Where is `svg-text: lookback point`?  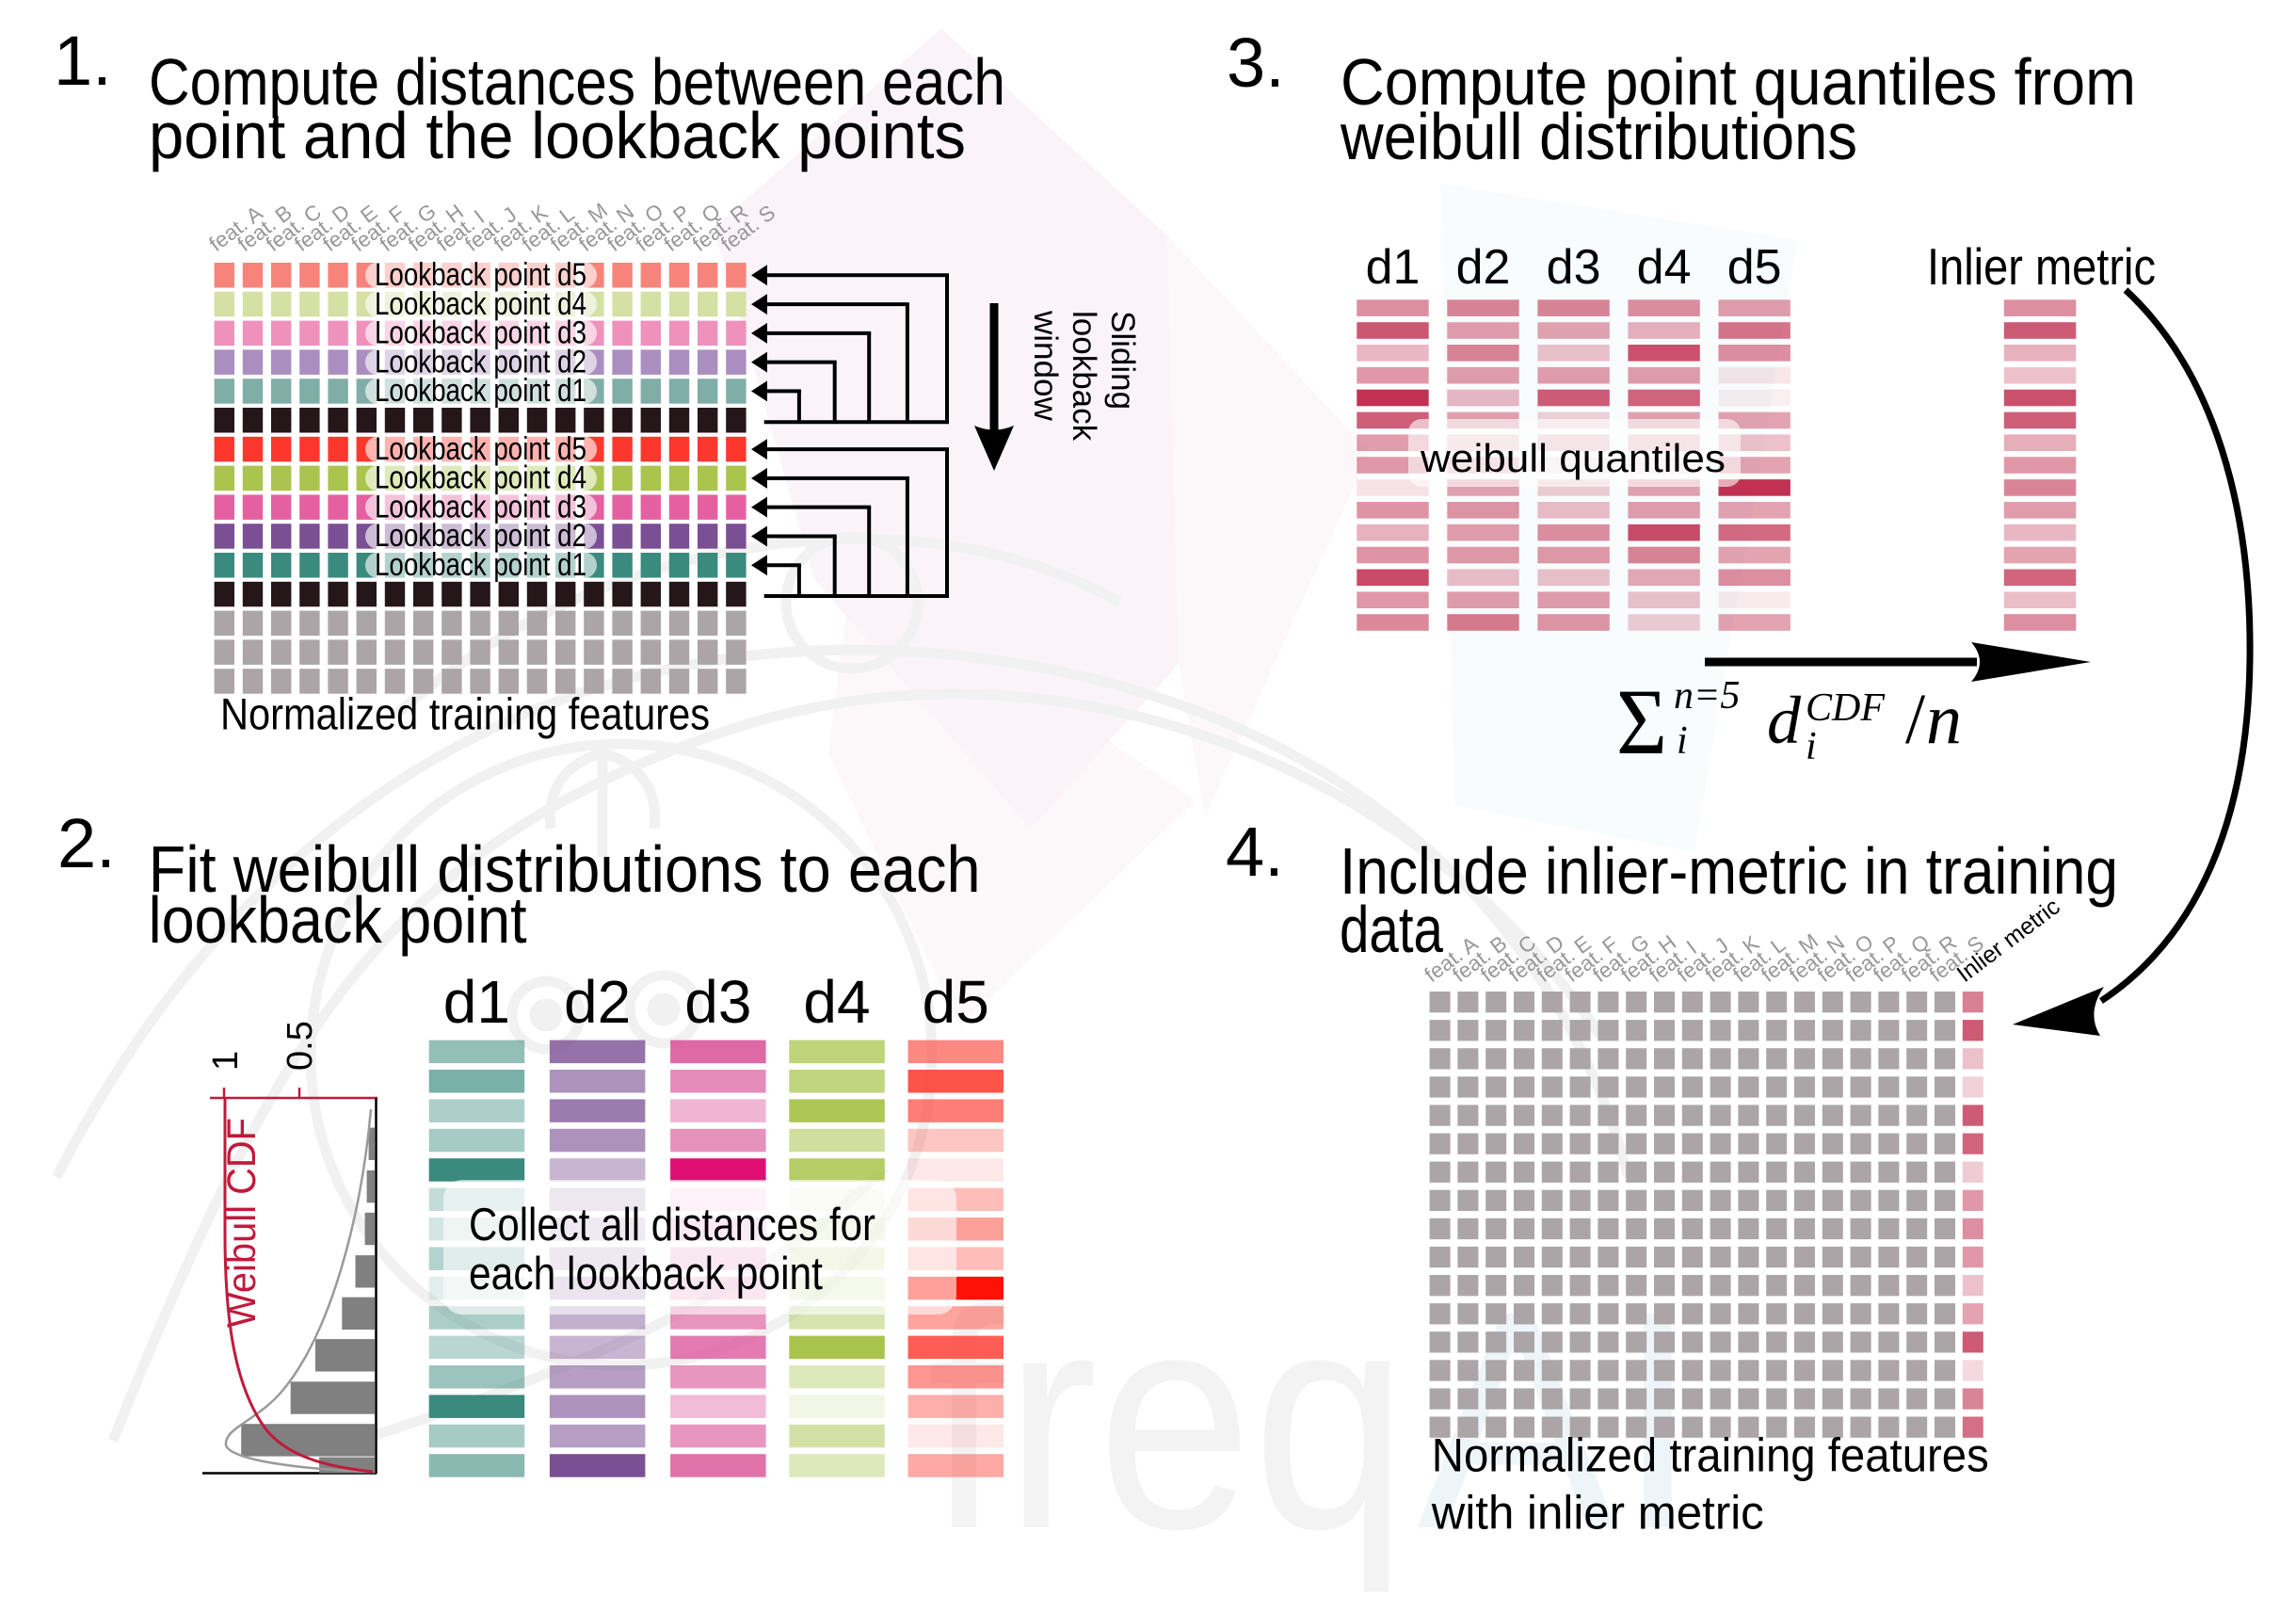 svg-text: lookback point is located at coordinates (338, 920).